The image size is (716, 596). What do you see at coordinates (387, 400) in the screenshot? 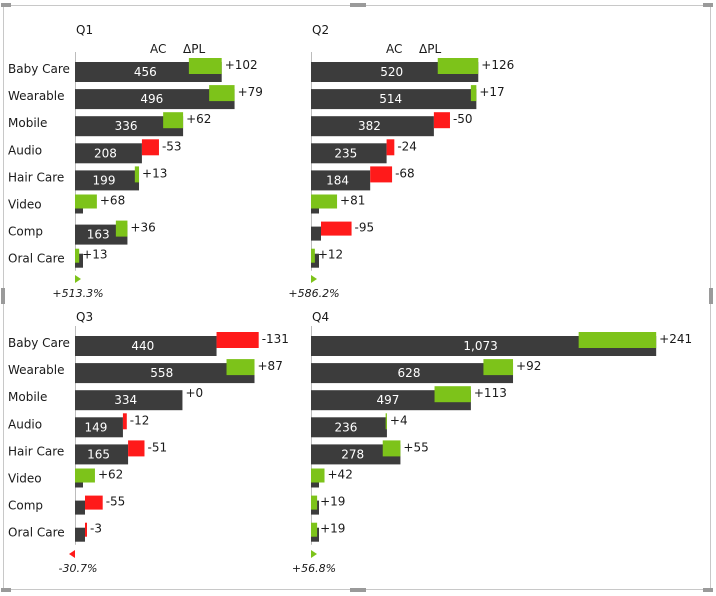
I see `ac-value-label: 497` at bounding box center [387, 400].